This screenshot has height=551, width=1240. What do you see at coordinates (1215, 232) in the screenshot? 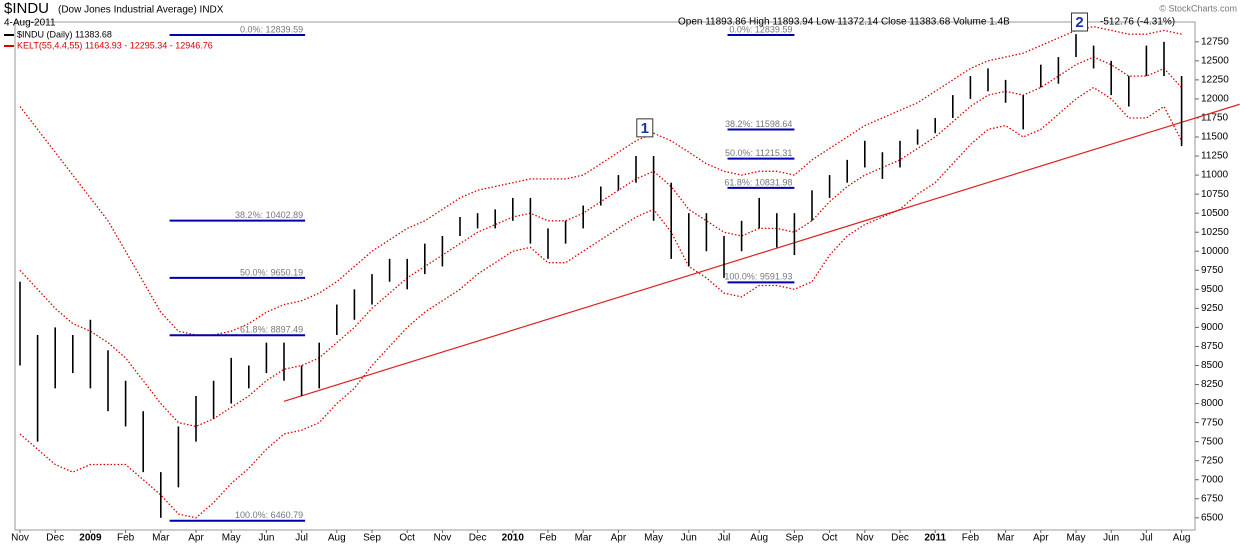
I see `y-tick-label: 10250` at bounding box center [1215, 232].